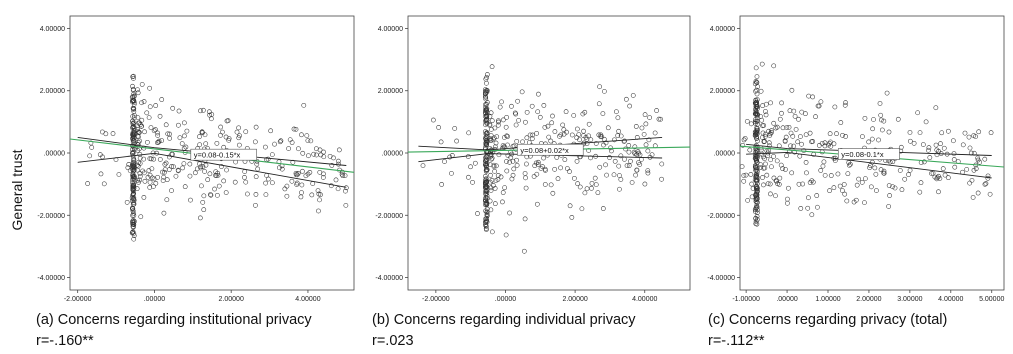 This screenshot has width=1013, height=354. Describe the element at coordinates (787, 299) in the screenshot. I see `x-tick-label: .00000` at that location.